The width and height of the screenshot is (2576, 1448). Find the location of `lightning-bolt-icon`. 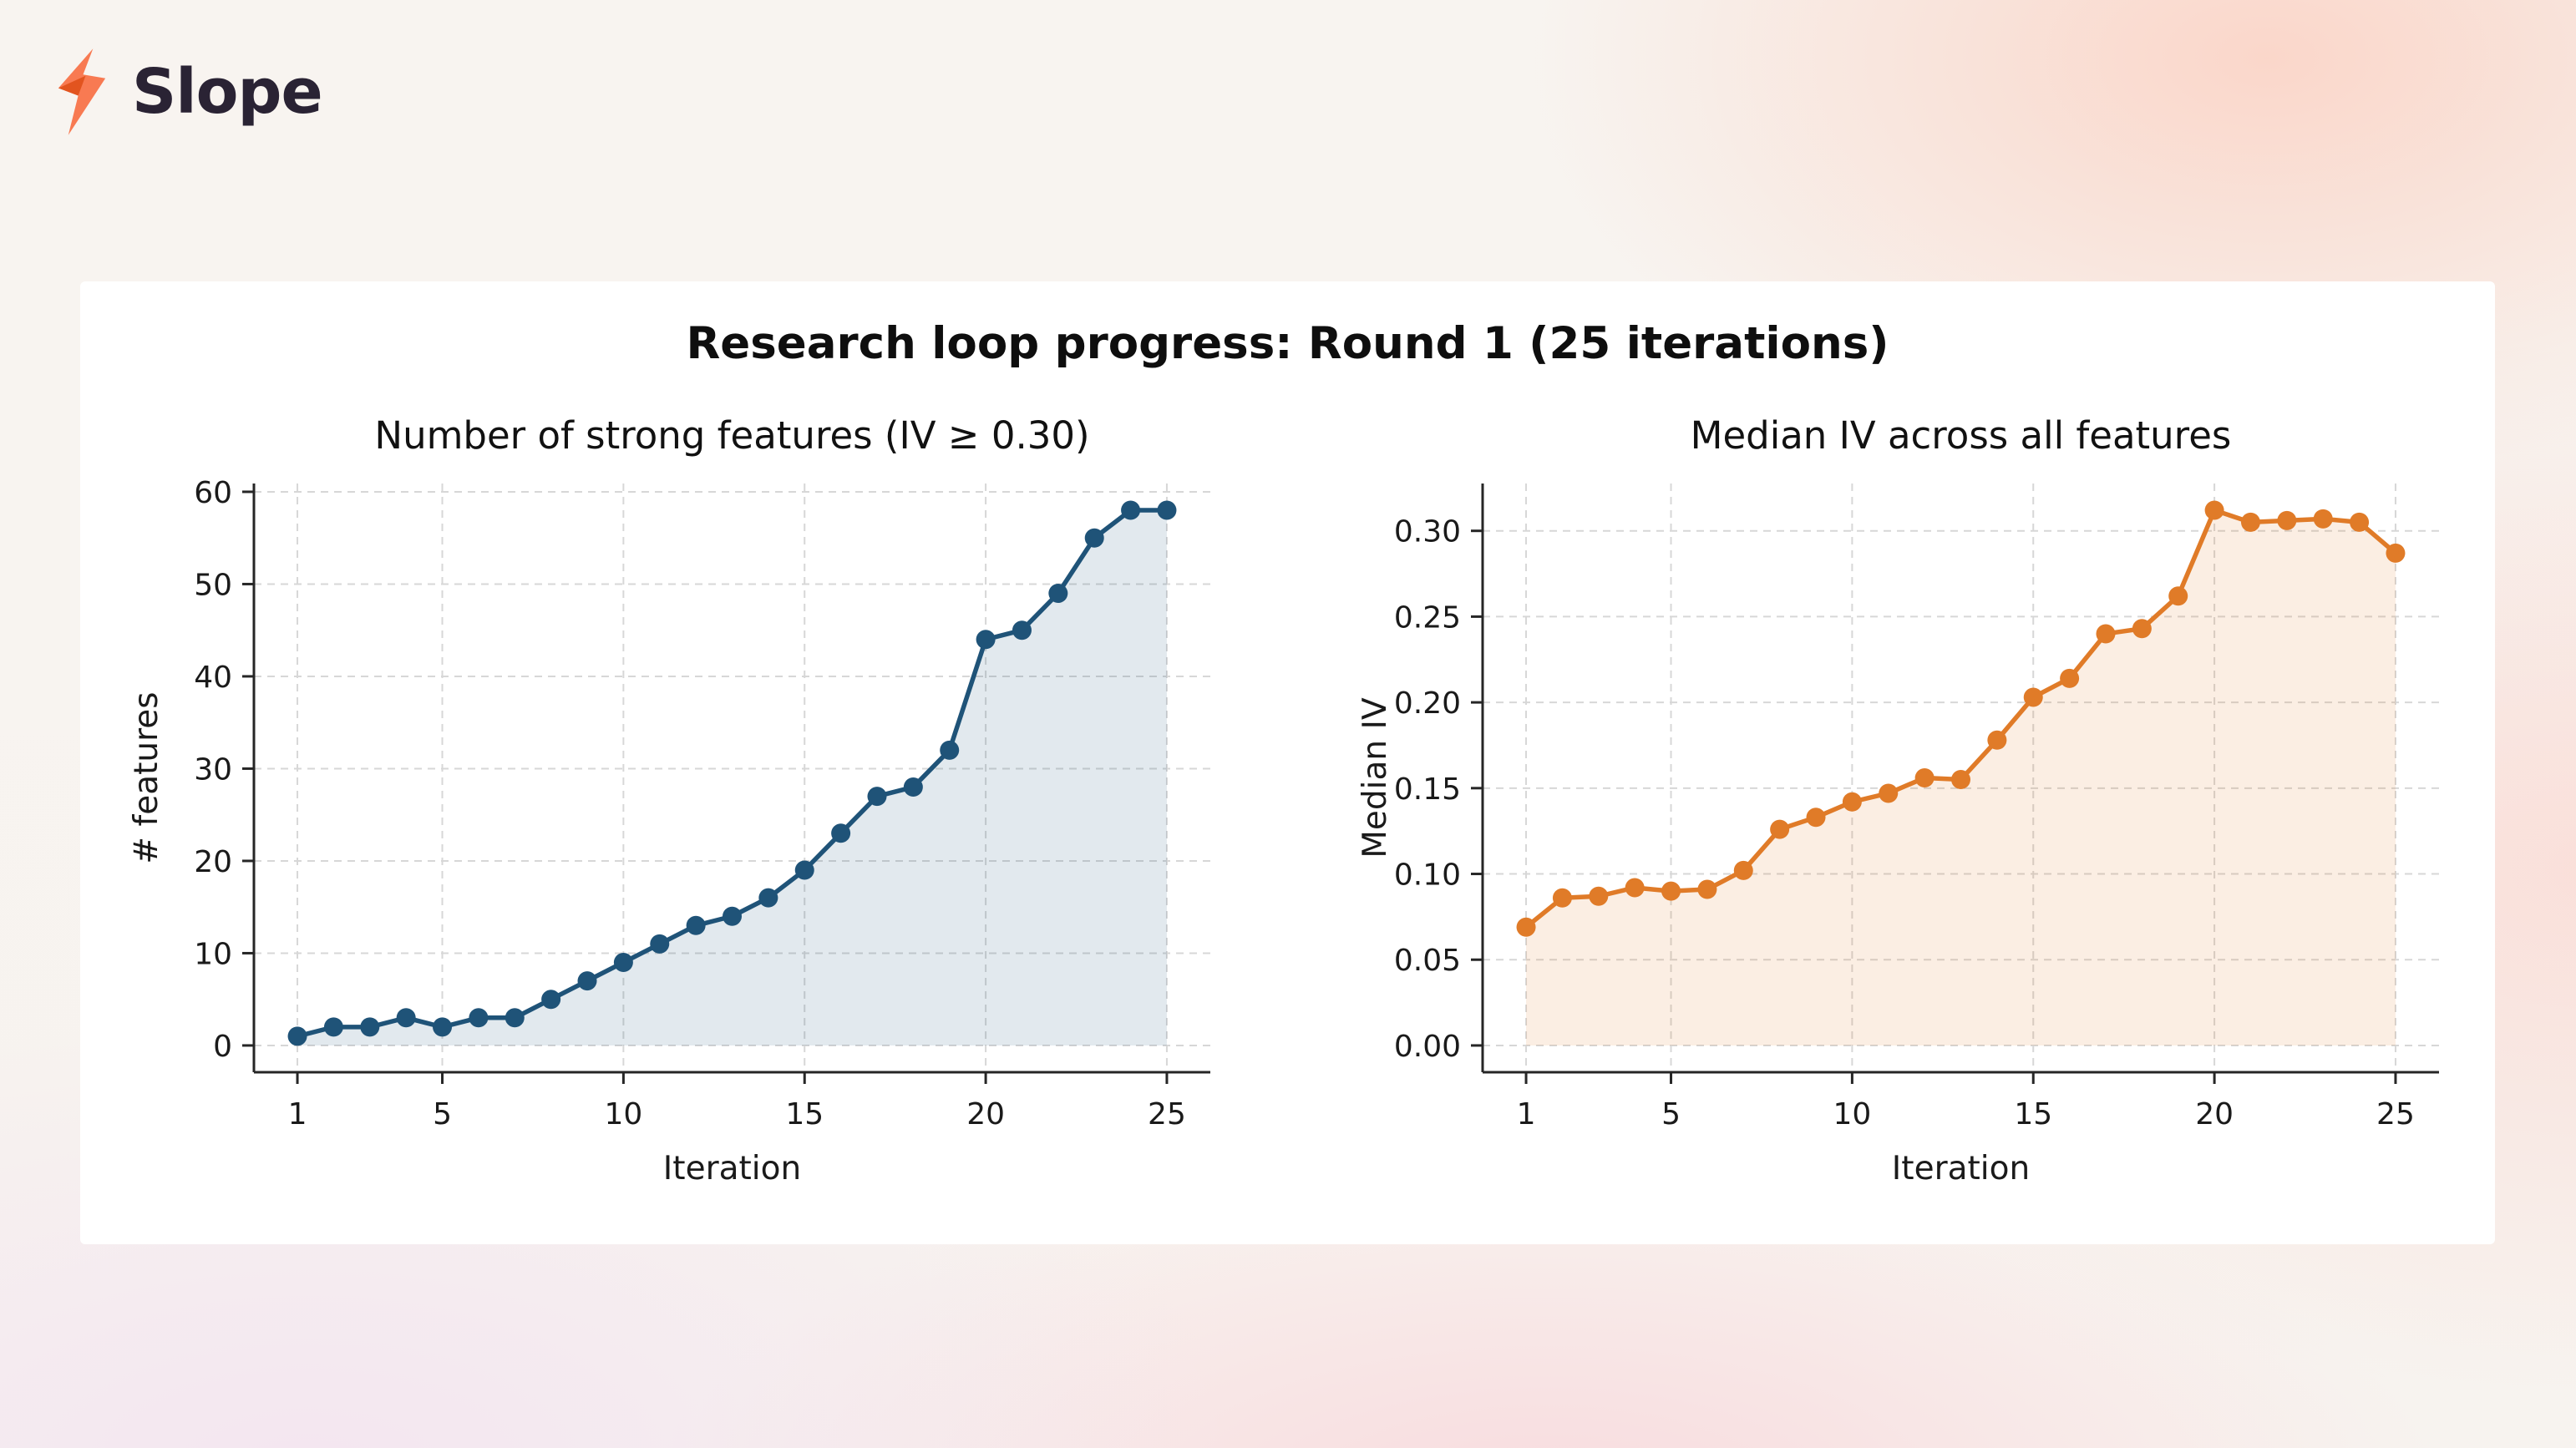

lightning-bolt-icon is located at coordinates (82, 91).